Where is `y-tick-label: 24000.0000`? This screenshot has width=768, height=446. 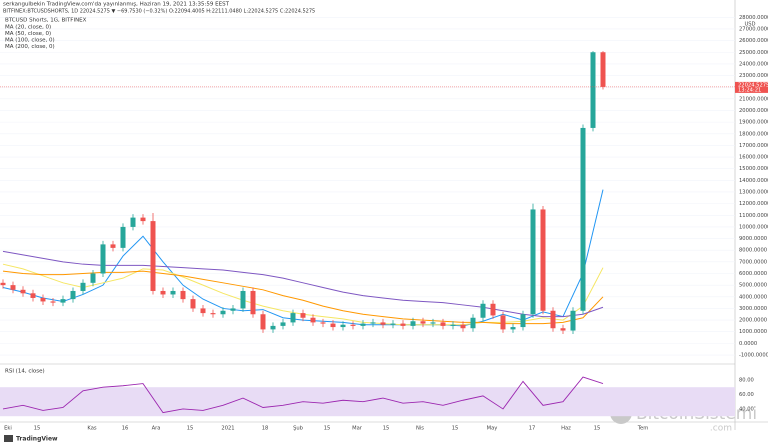
y-tick-label: 24000.0000 is located at coordinates (753, 64).